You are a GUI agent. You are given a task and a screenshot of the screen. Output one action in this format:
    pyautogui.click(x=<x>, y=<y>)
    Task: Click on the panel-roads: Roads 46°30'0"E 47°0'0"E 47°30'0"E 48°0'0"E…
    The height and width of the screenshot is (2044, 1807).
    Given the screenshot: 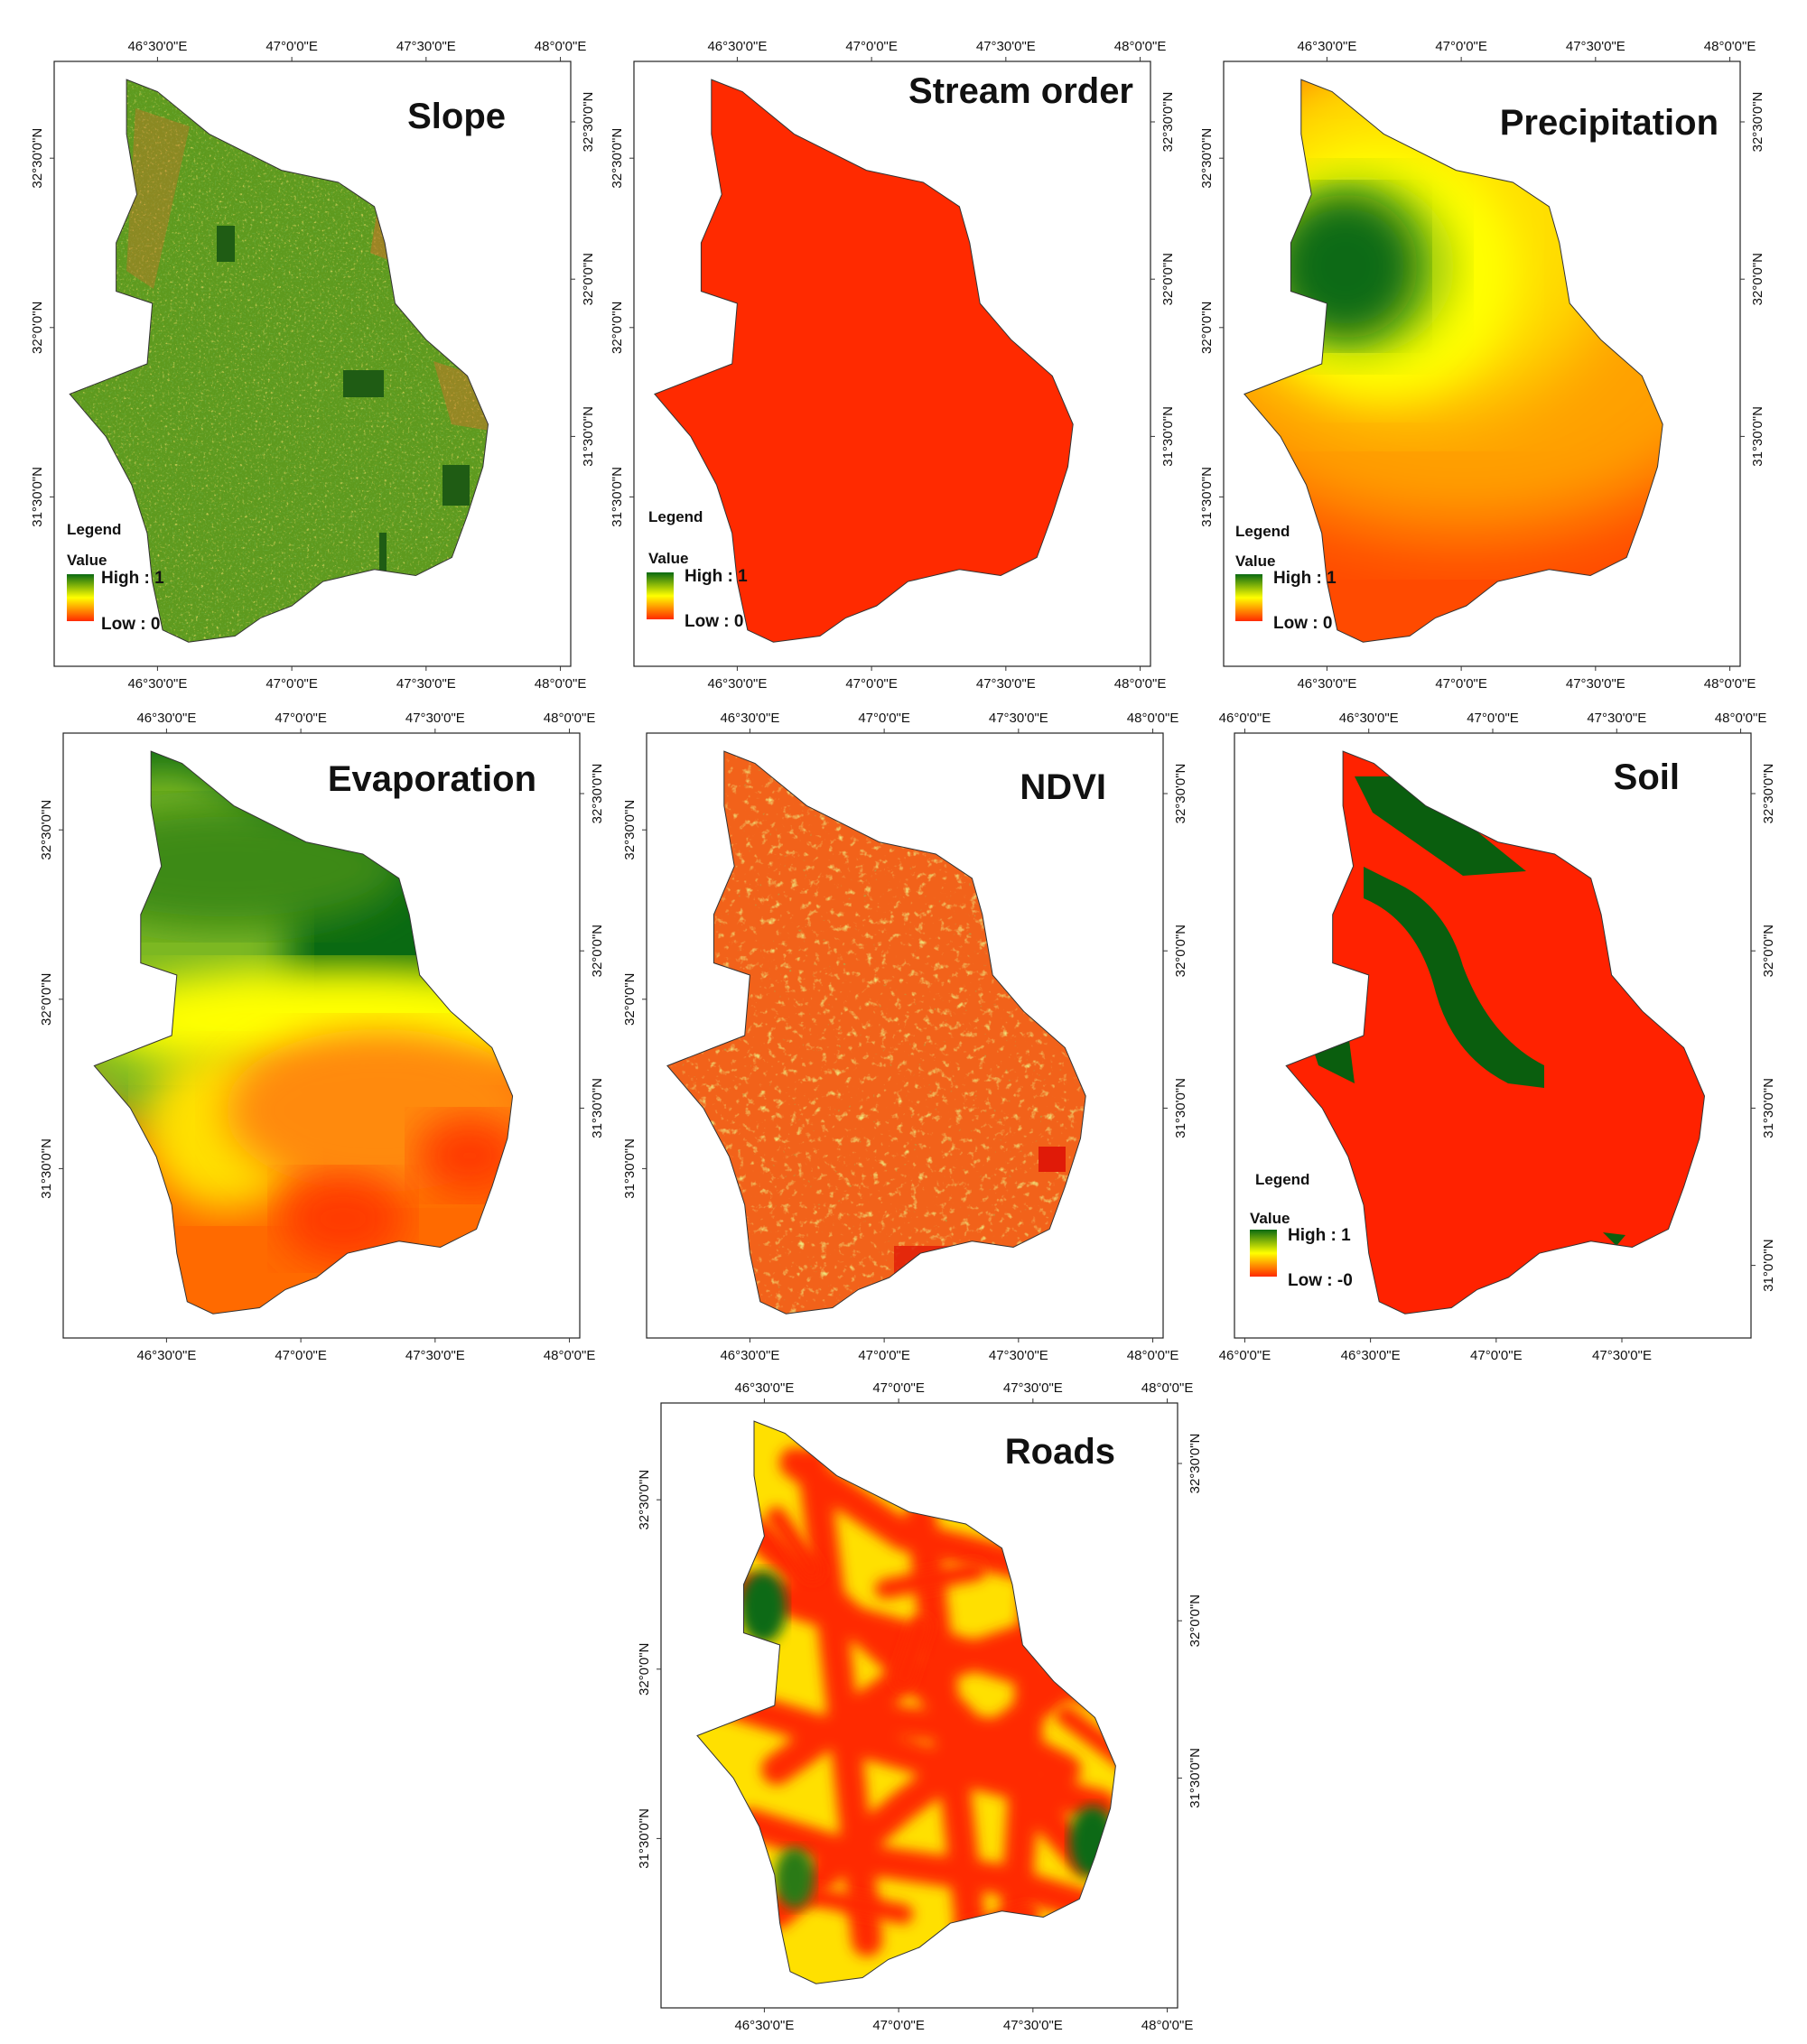 What is the action you would take?
    pyautogui.click(x=920, y=1707)
    